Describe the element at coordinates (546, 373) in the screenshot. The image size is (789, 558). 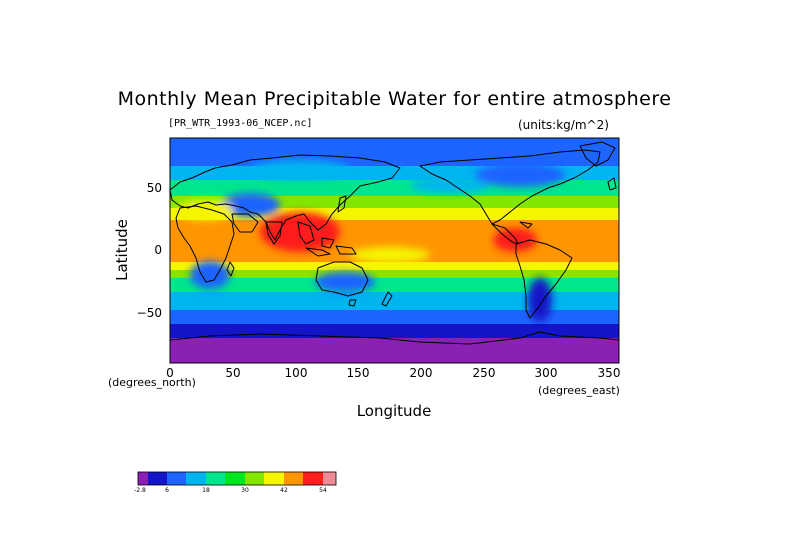
I see `x-tick-label: 300` at that location.